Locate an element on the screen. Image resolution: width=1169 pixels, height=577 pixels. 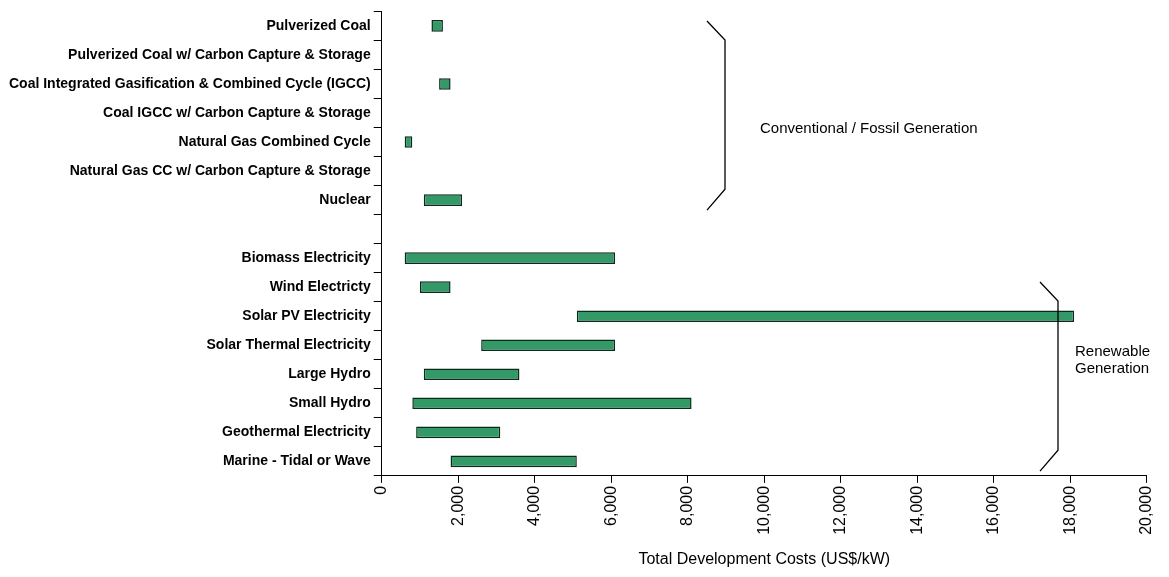
x-tick-label: 8,000 is located at coordinates (687, 505).